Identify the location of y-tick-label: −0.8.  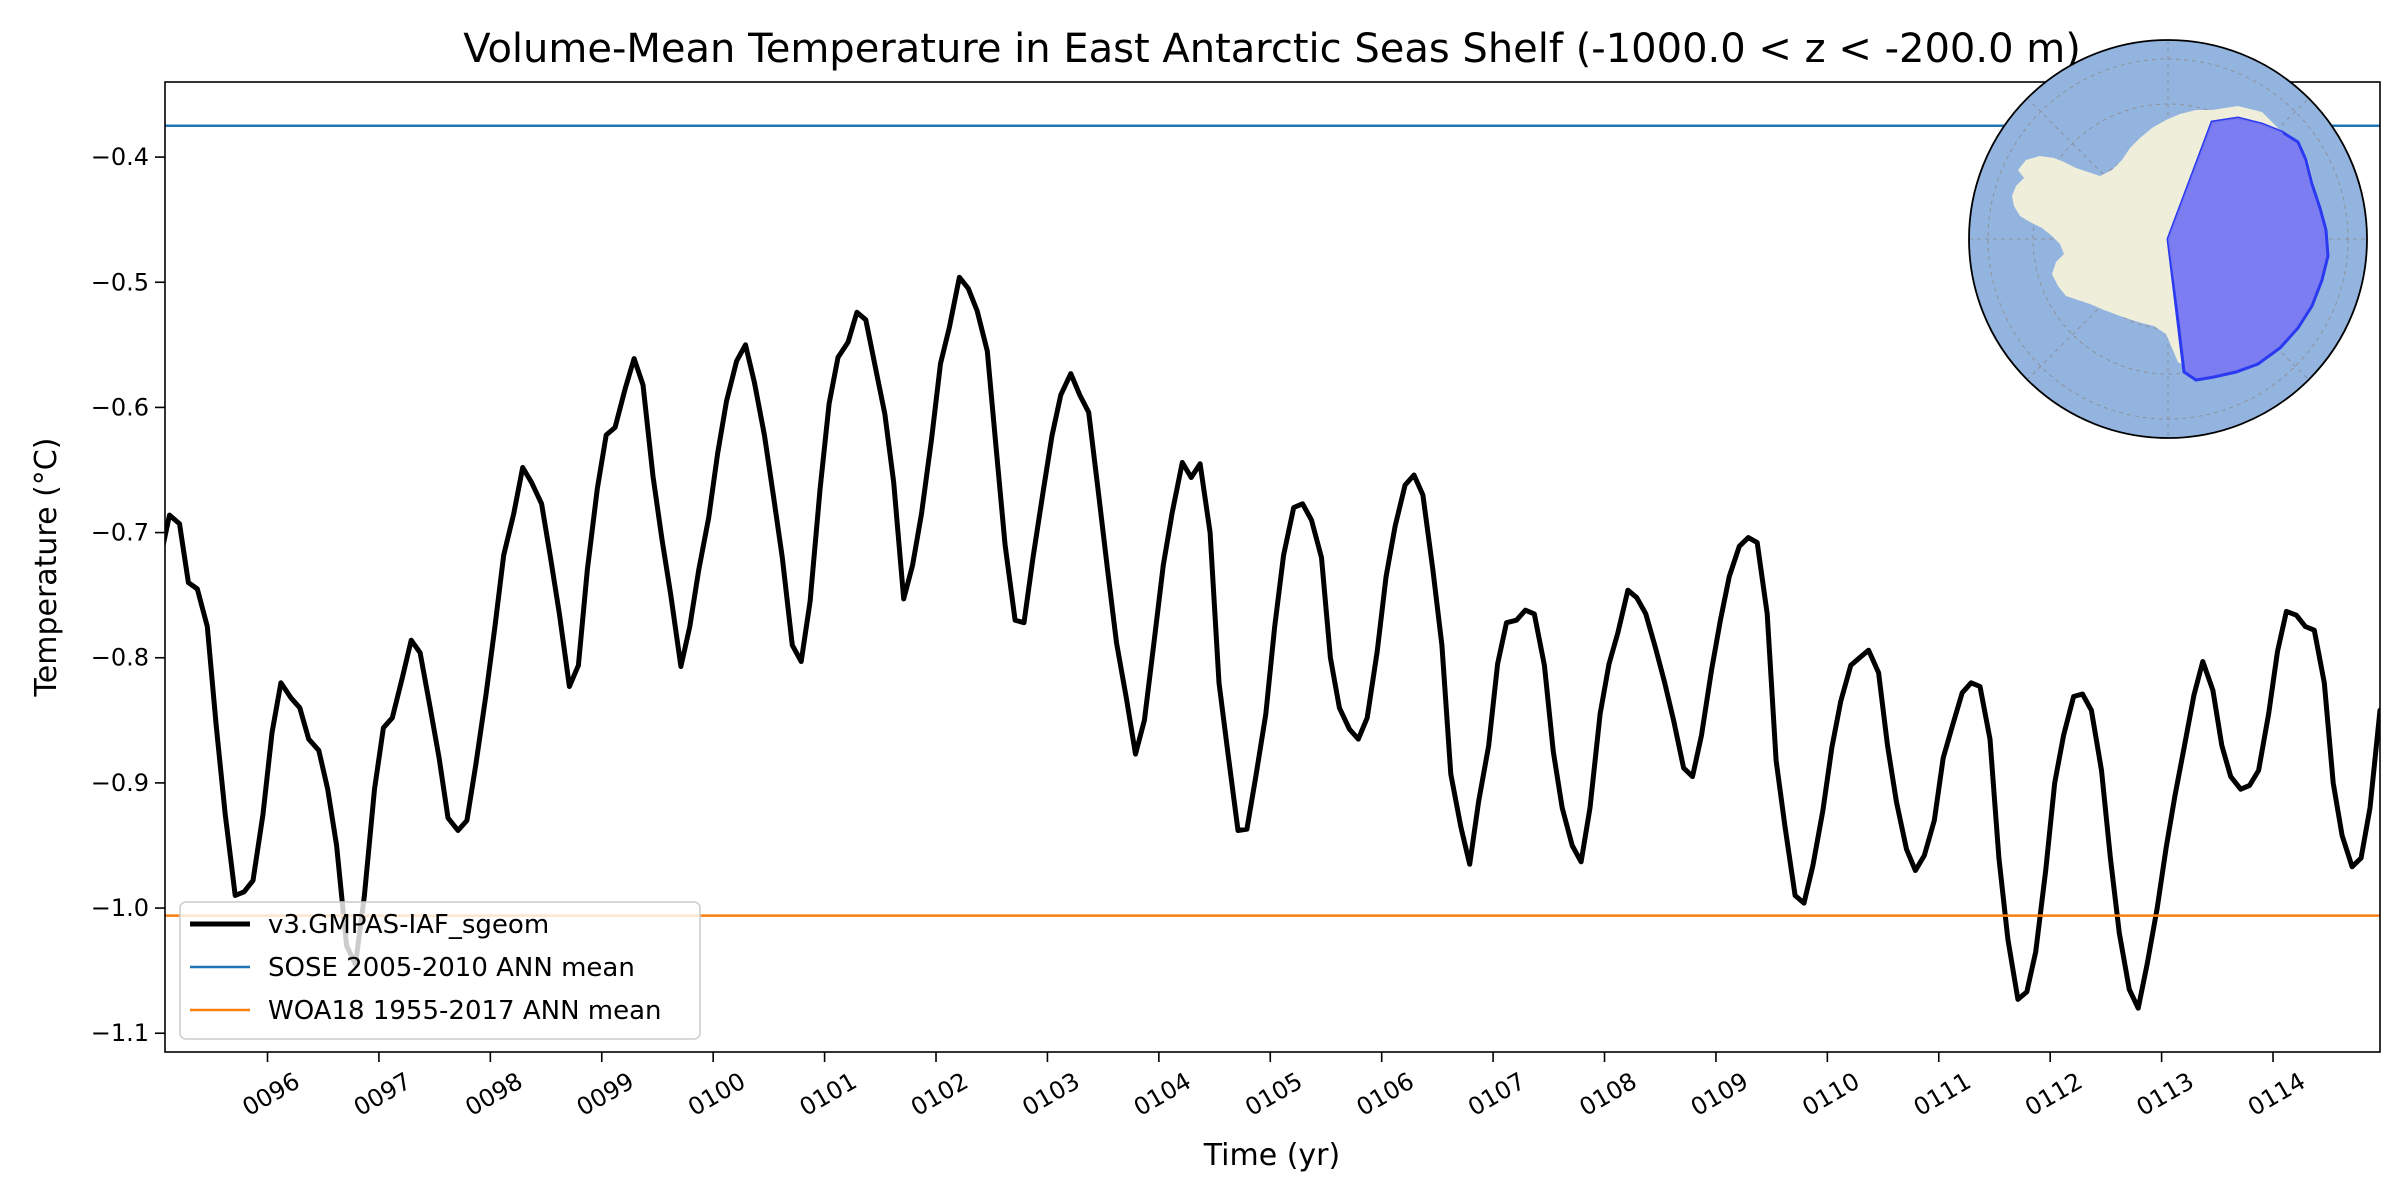
(120, 658).